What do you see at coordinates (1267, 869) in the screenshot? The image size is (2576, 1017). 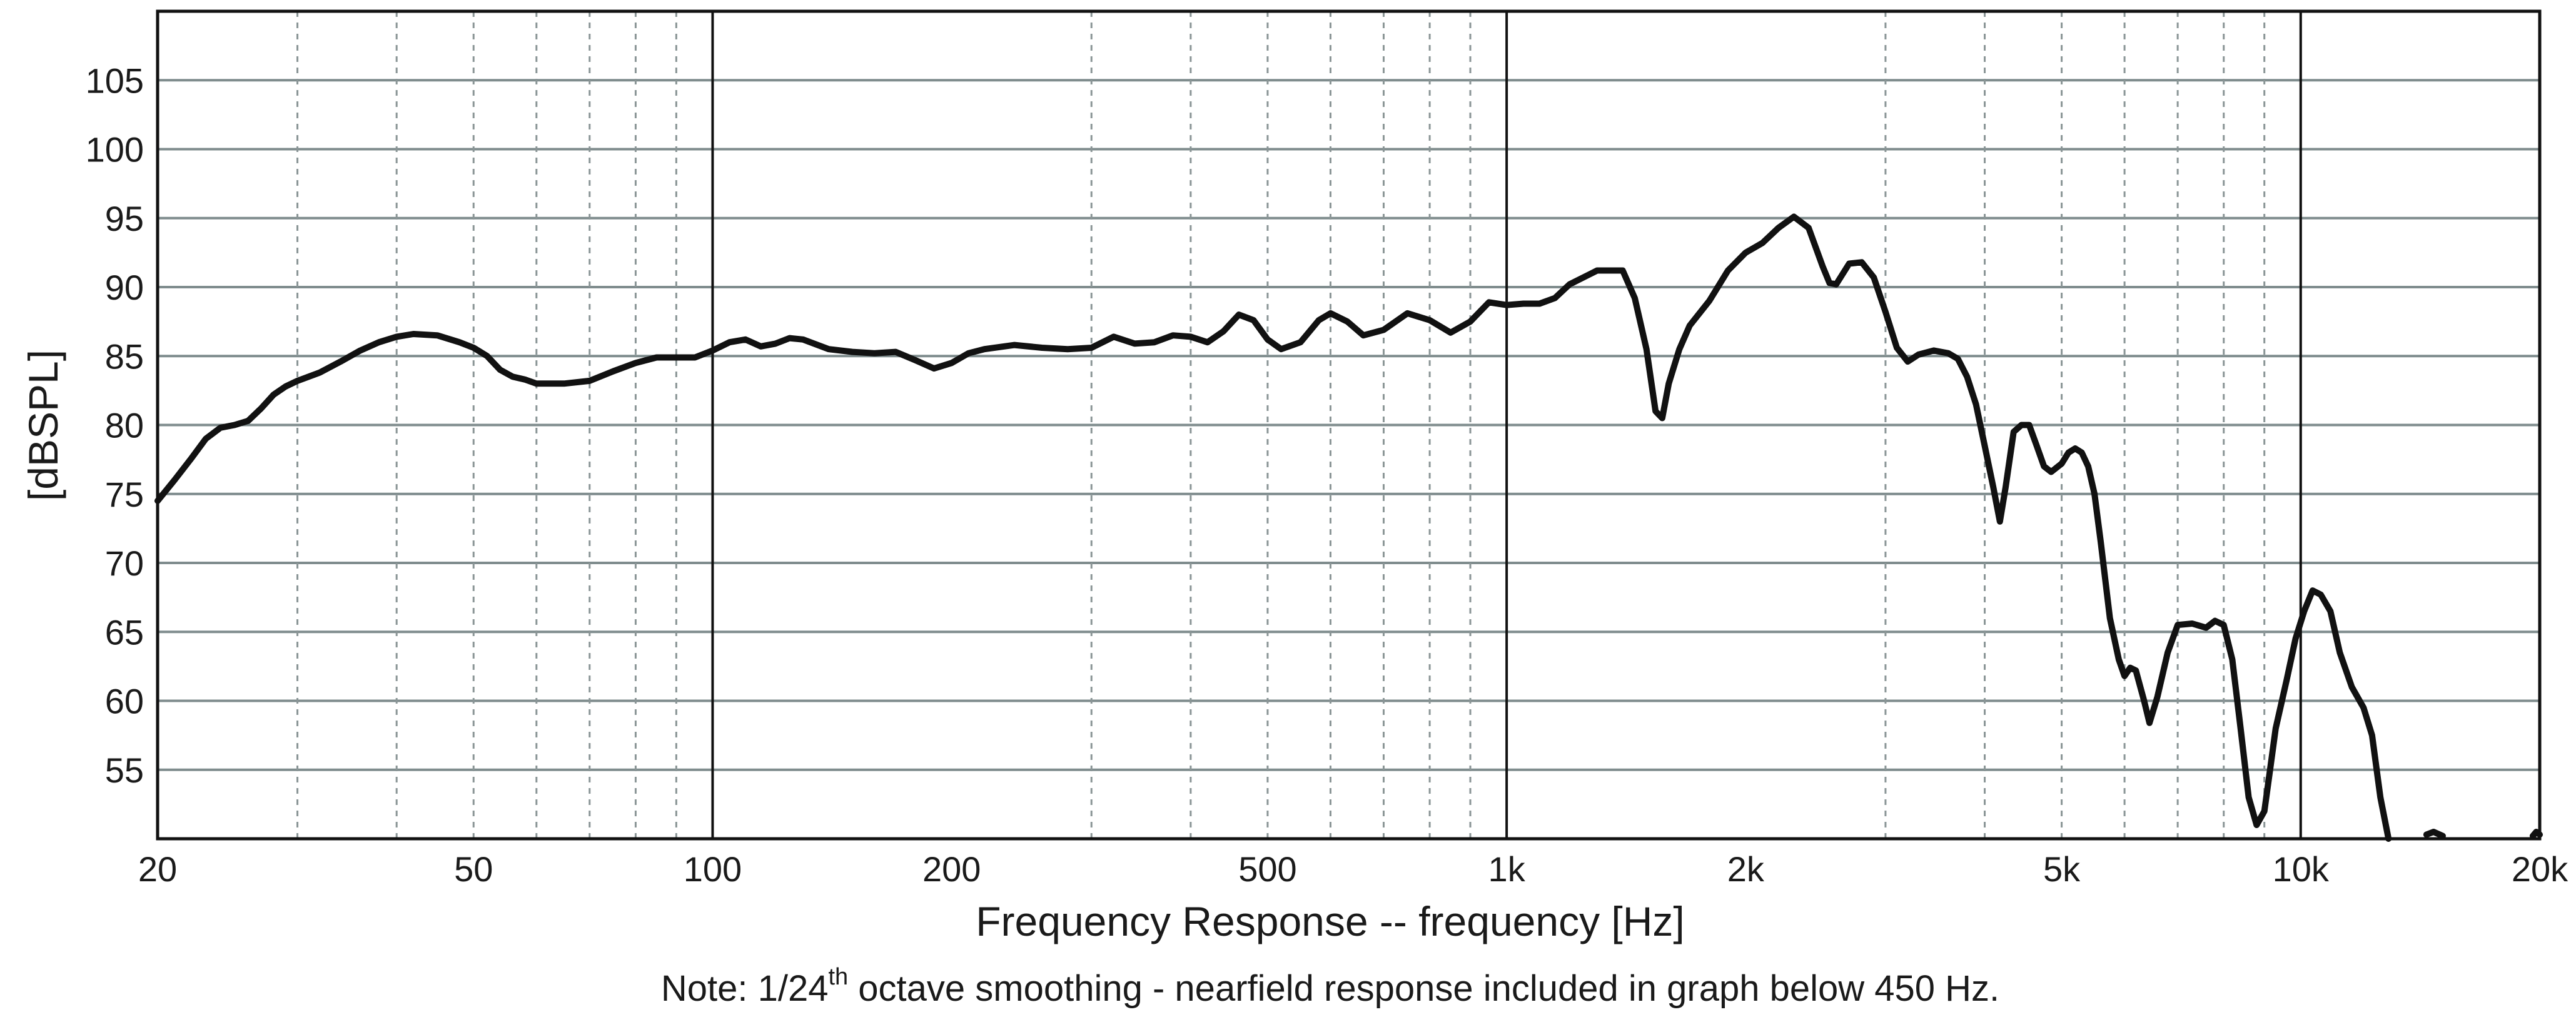 I see `x-tick-label: 500` at bounding box center [1267, 869].